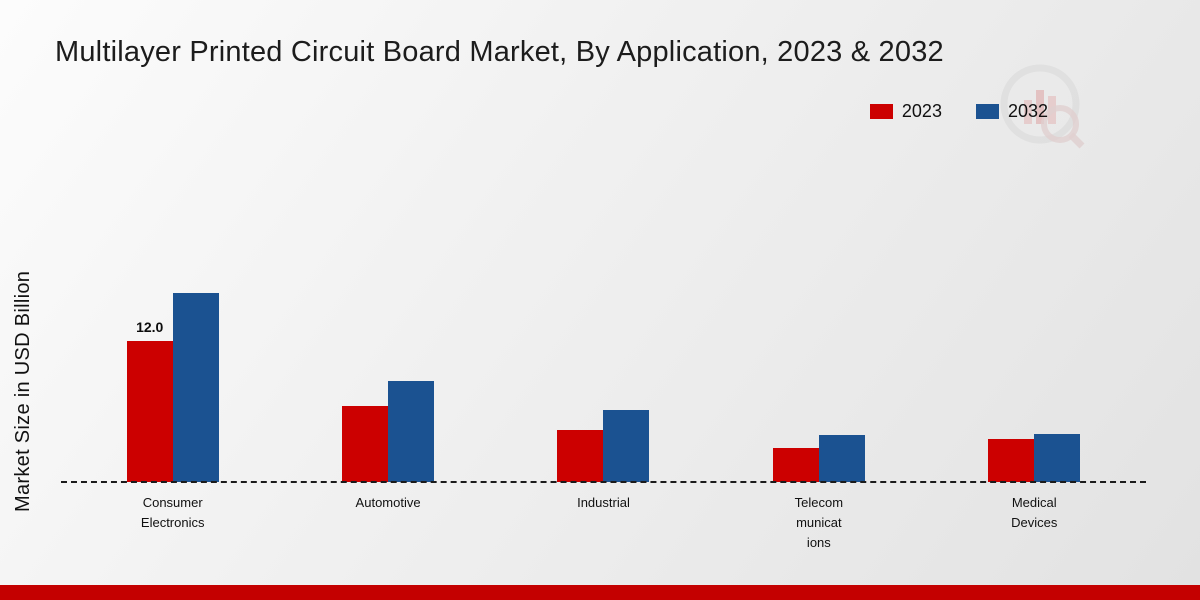 The height and width of the screenshot is (600, 1200). I want to click on brand-logo-watermark, so click(1043, 107).